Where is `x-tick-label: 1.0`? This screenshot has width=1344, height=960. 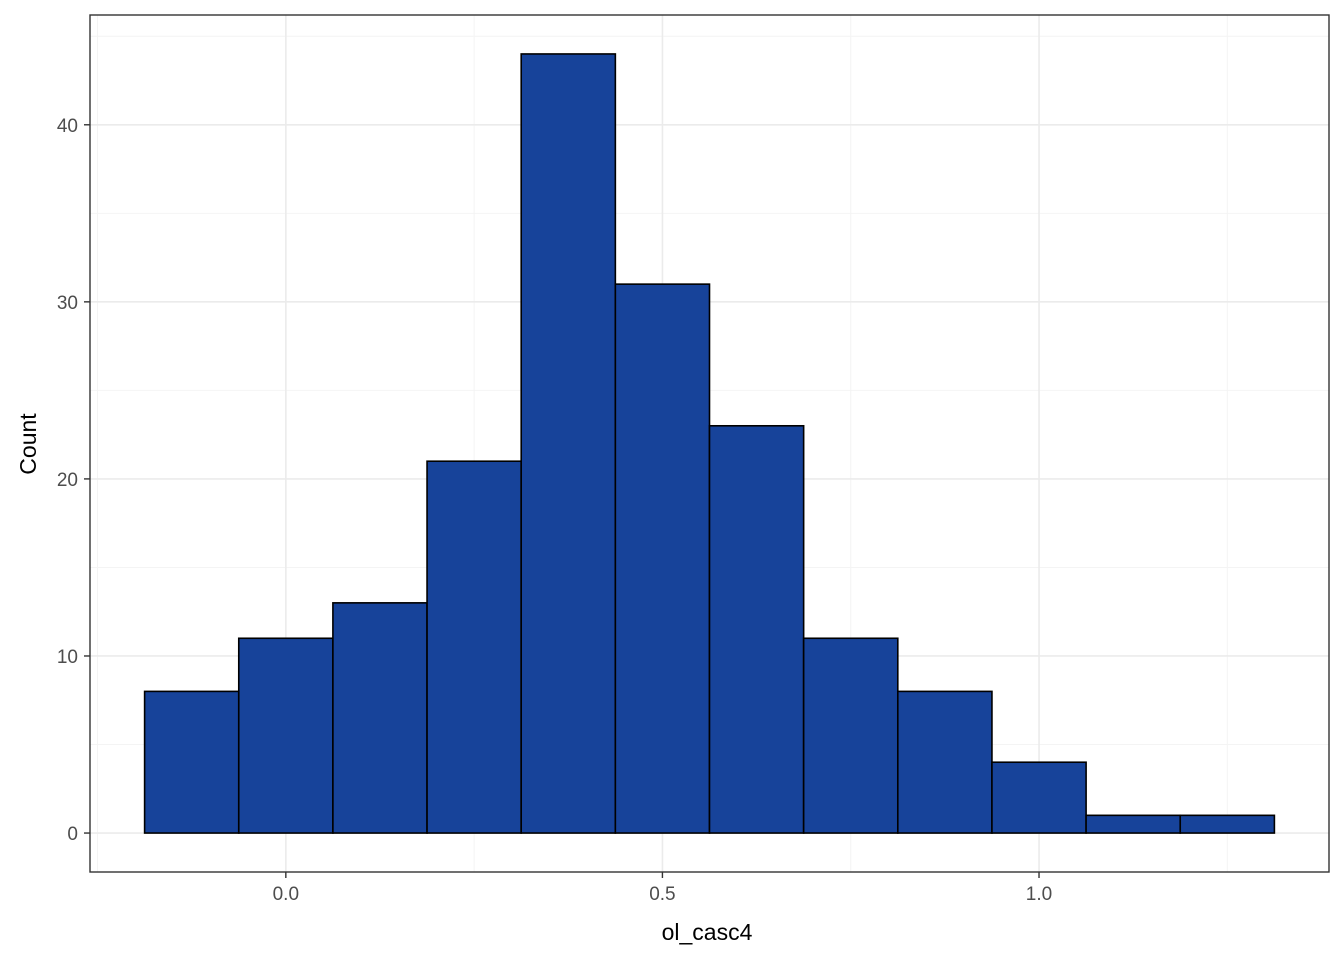
x-tick-label: 1.0 is located at coordinates (1039, 894).